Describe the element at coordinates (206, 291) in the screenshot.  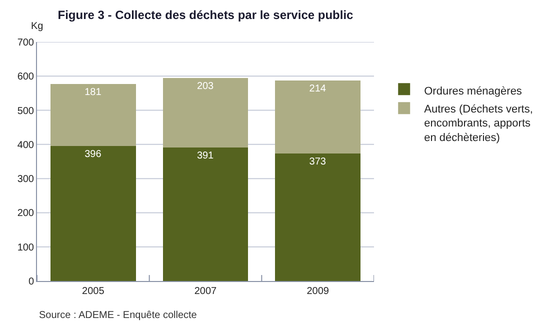
I see `x-tick-label: 2007` at that location.